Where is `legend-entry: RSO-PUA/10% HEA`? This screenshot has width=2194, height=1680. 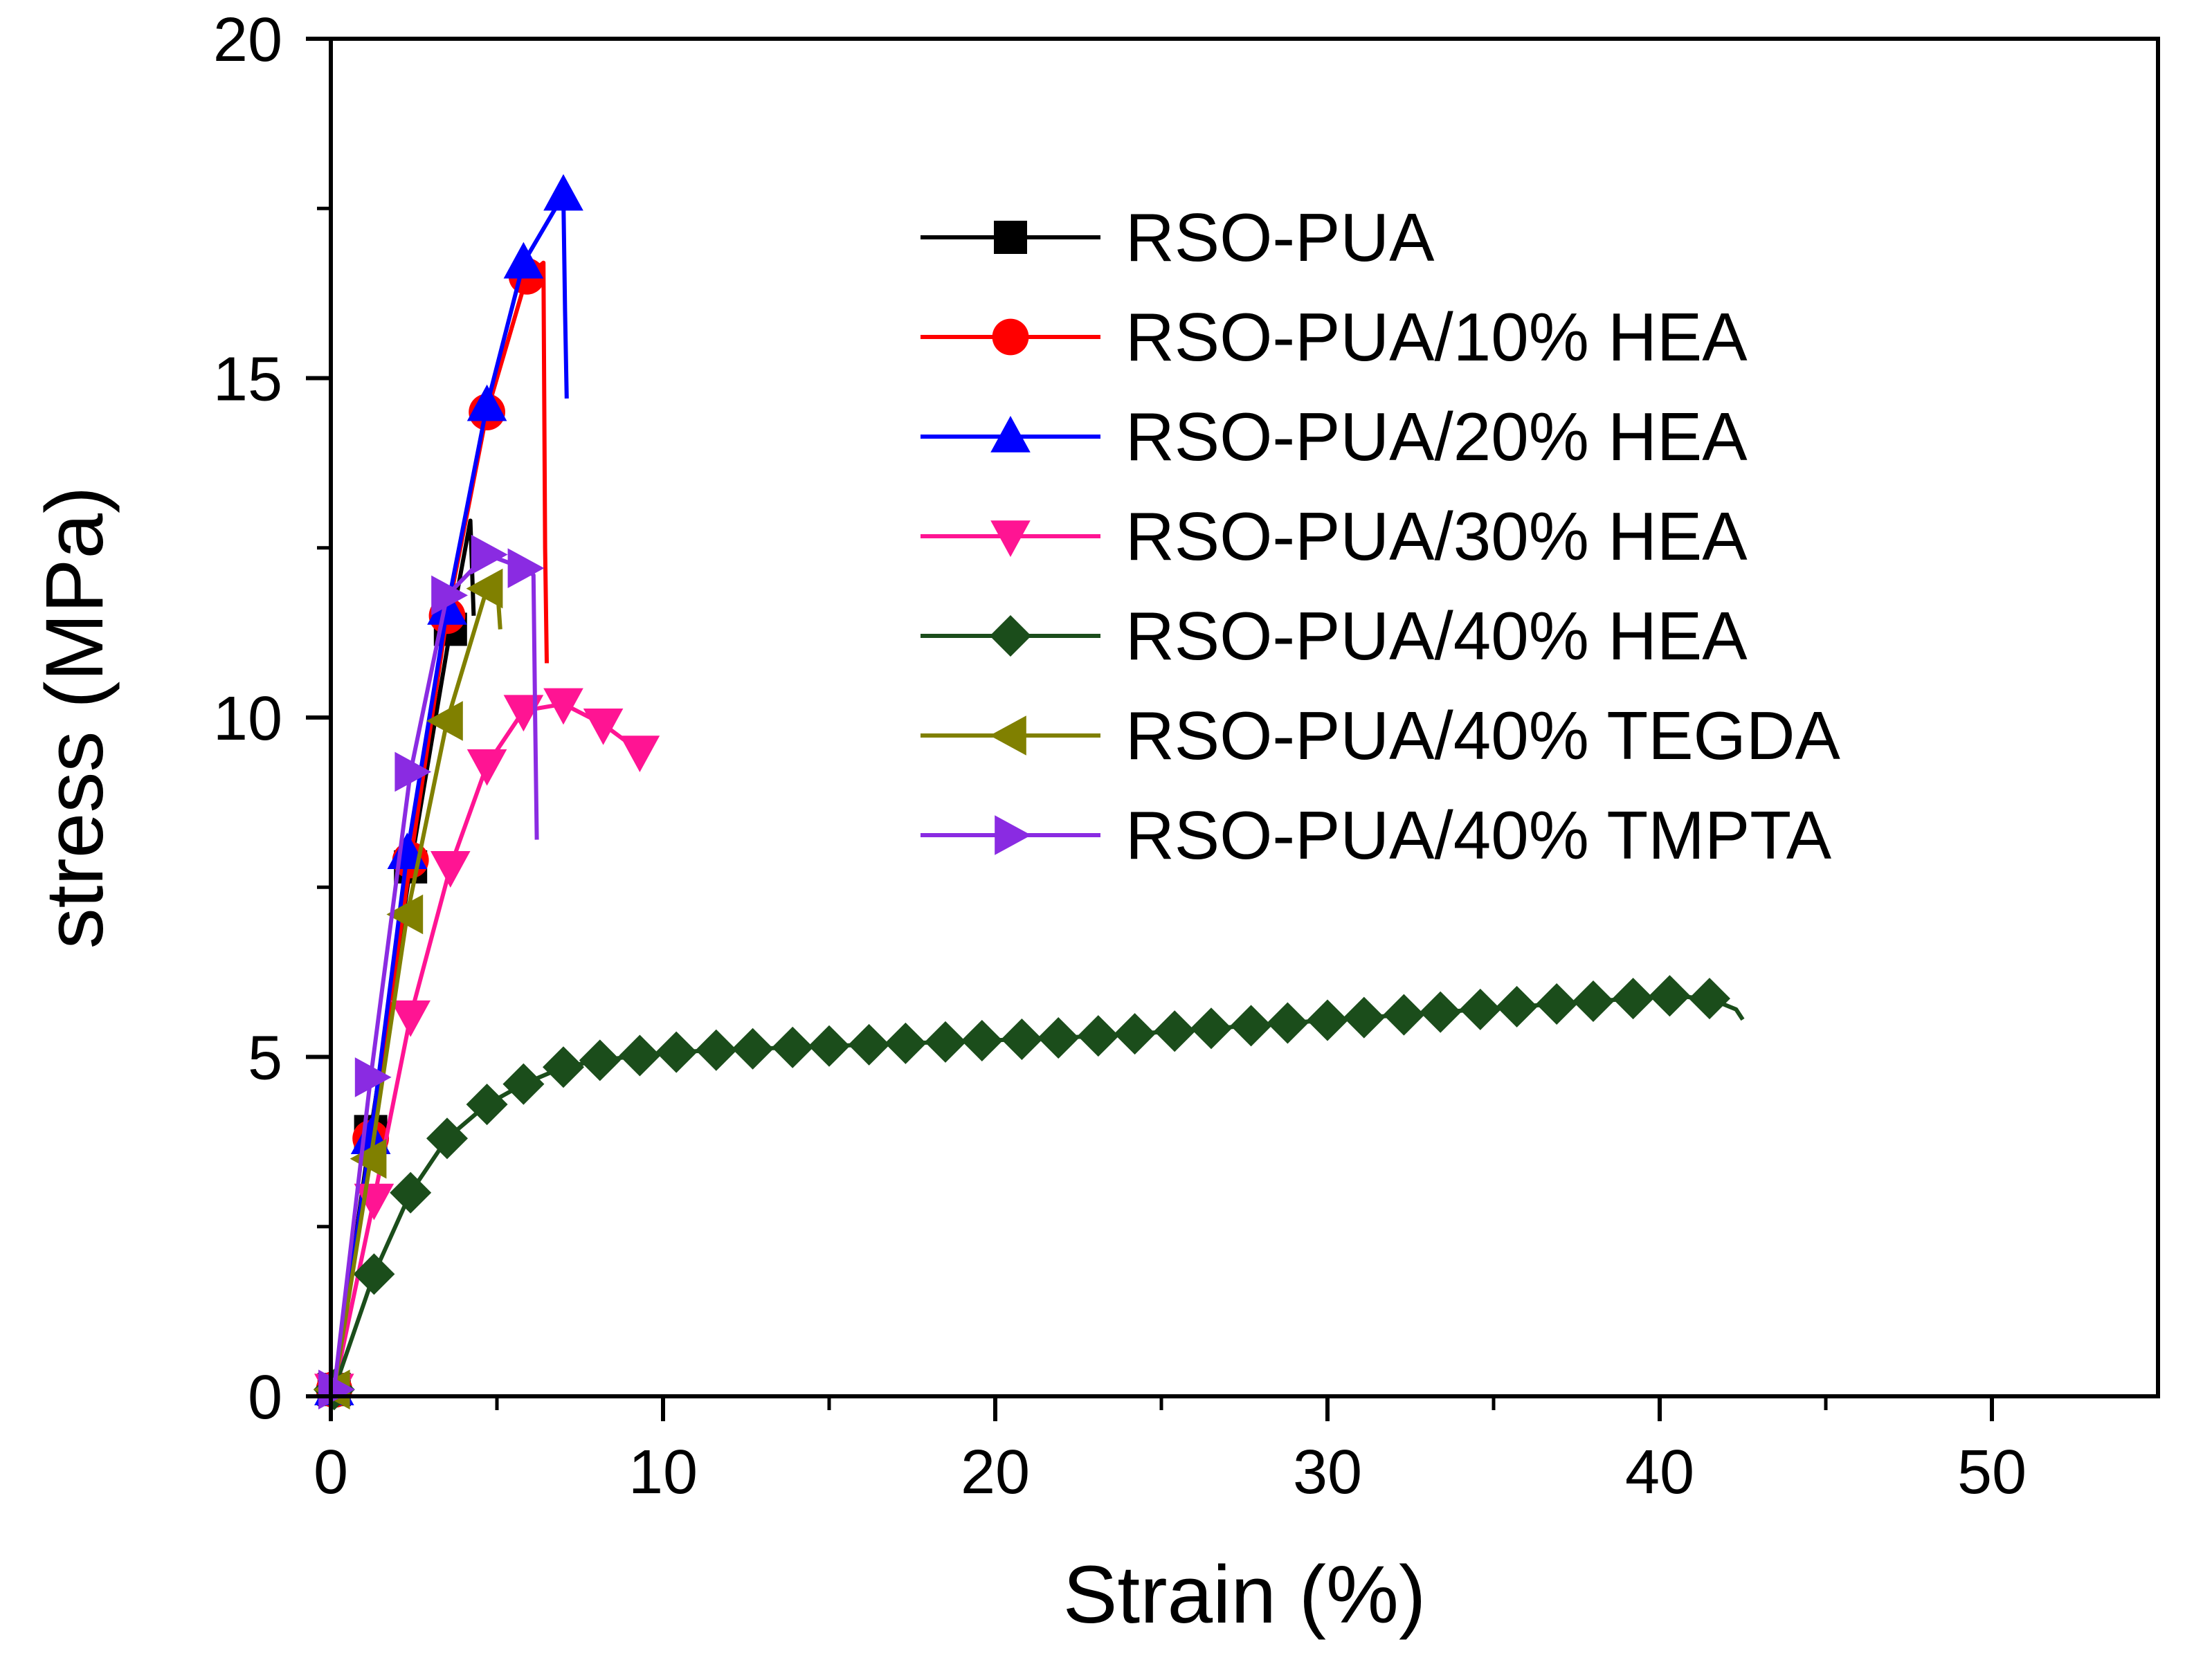 legend-entry: RSO-PUA/10% HEA is located at coordinates (1334, 337).